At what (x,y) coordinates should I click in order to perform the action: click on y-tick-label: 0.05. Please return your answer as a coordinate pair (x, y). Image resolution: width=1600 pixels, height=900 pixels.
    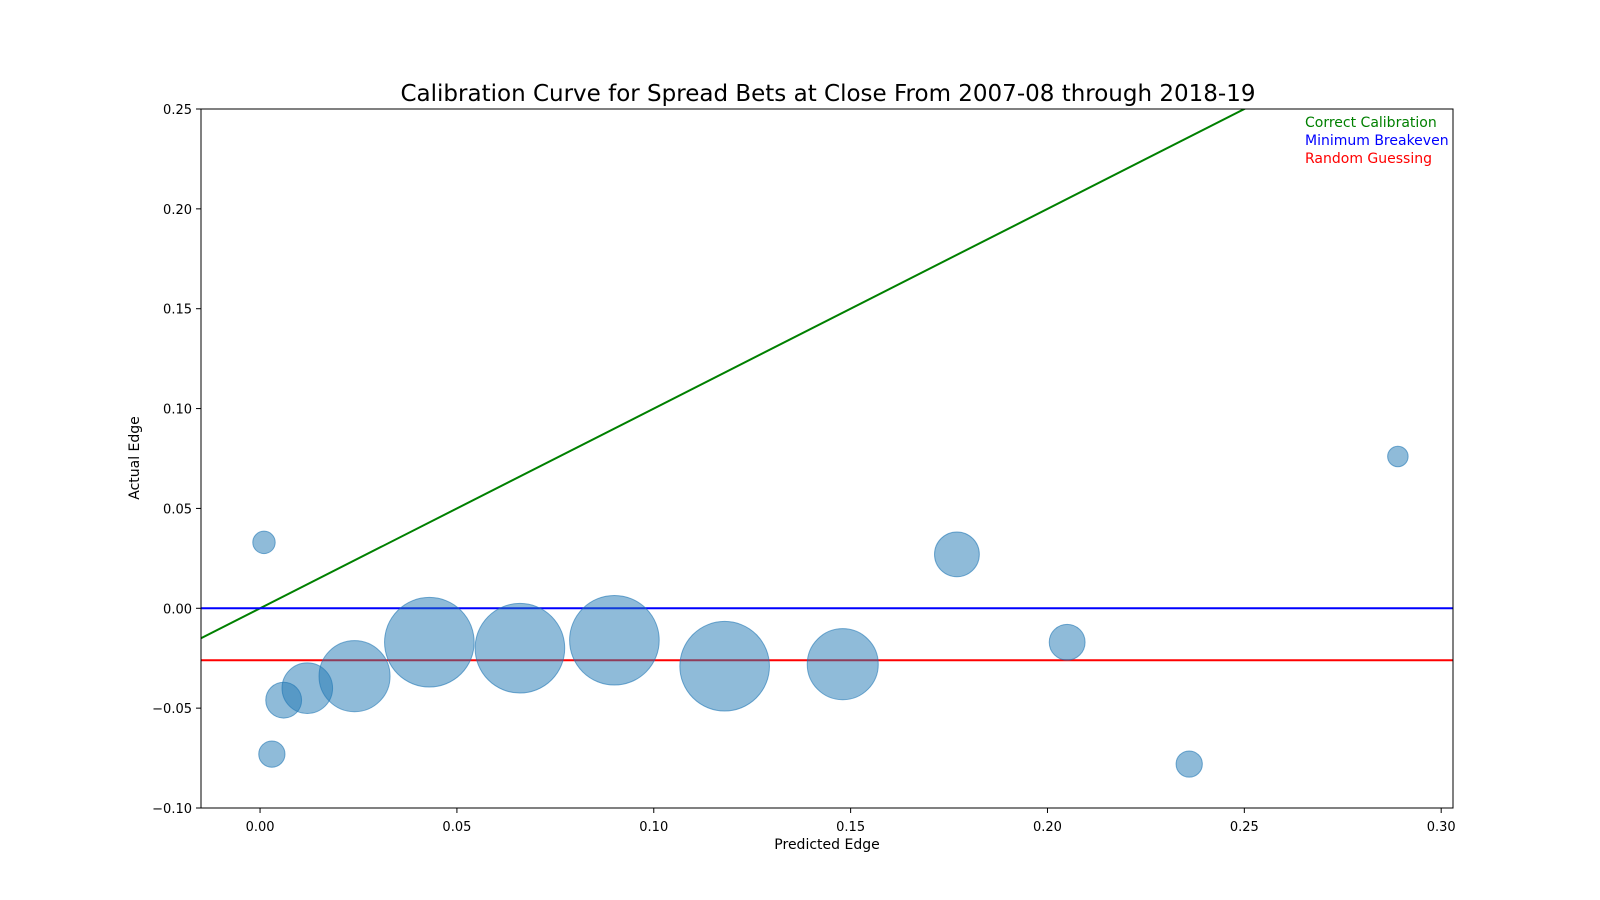
    Looking at the image, I should click on (177, 509).